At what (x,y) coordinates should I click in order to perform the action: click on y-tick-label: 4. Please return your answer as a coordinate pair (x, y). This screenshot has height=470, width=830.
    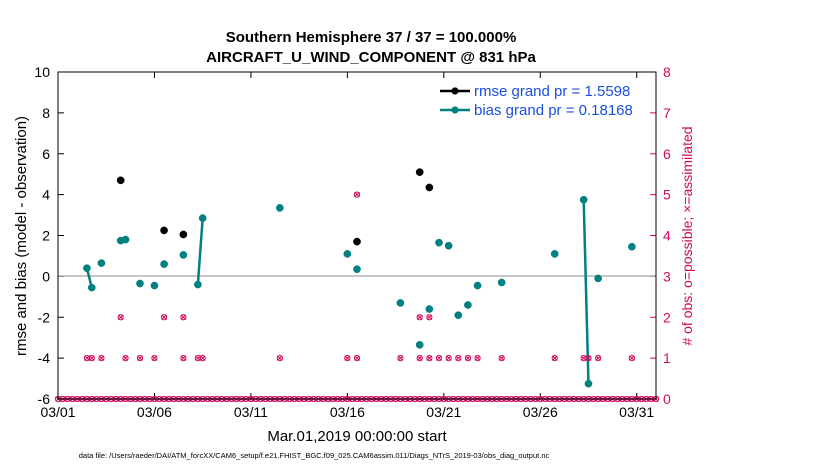
    Looking at the image, I should click on (46, 195).